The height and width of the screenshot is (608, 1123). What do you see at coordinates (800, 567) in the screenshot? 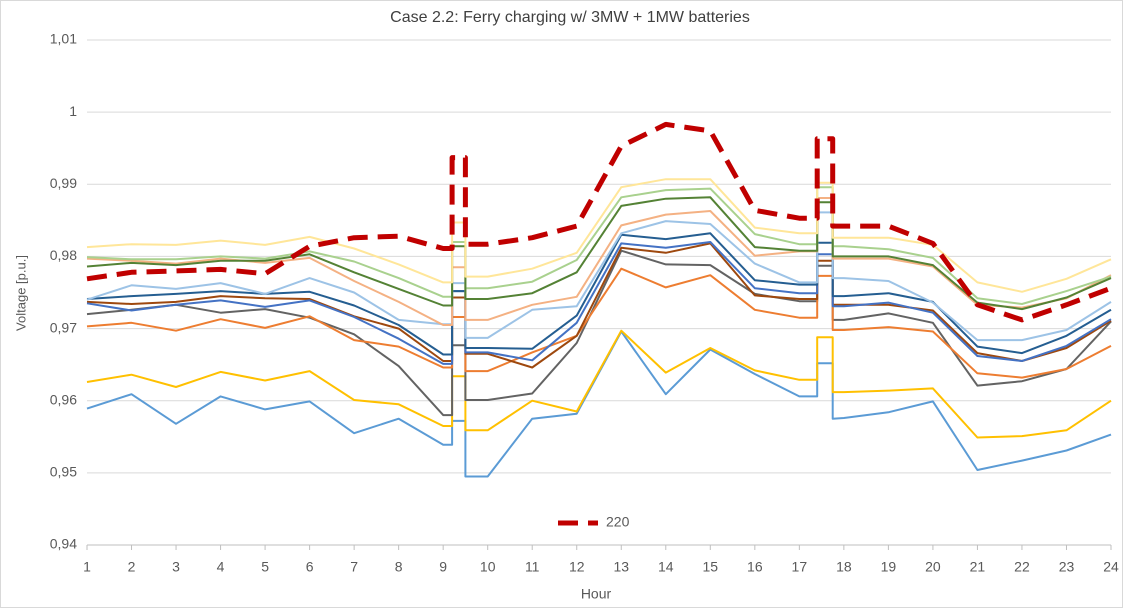
I see `x-tick-label: 17` at bounding box center [800, 567].